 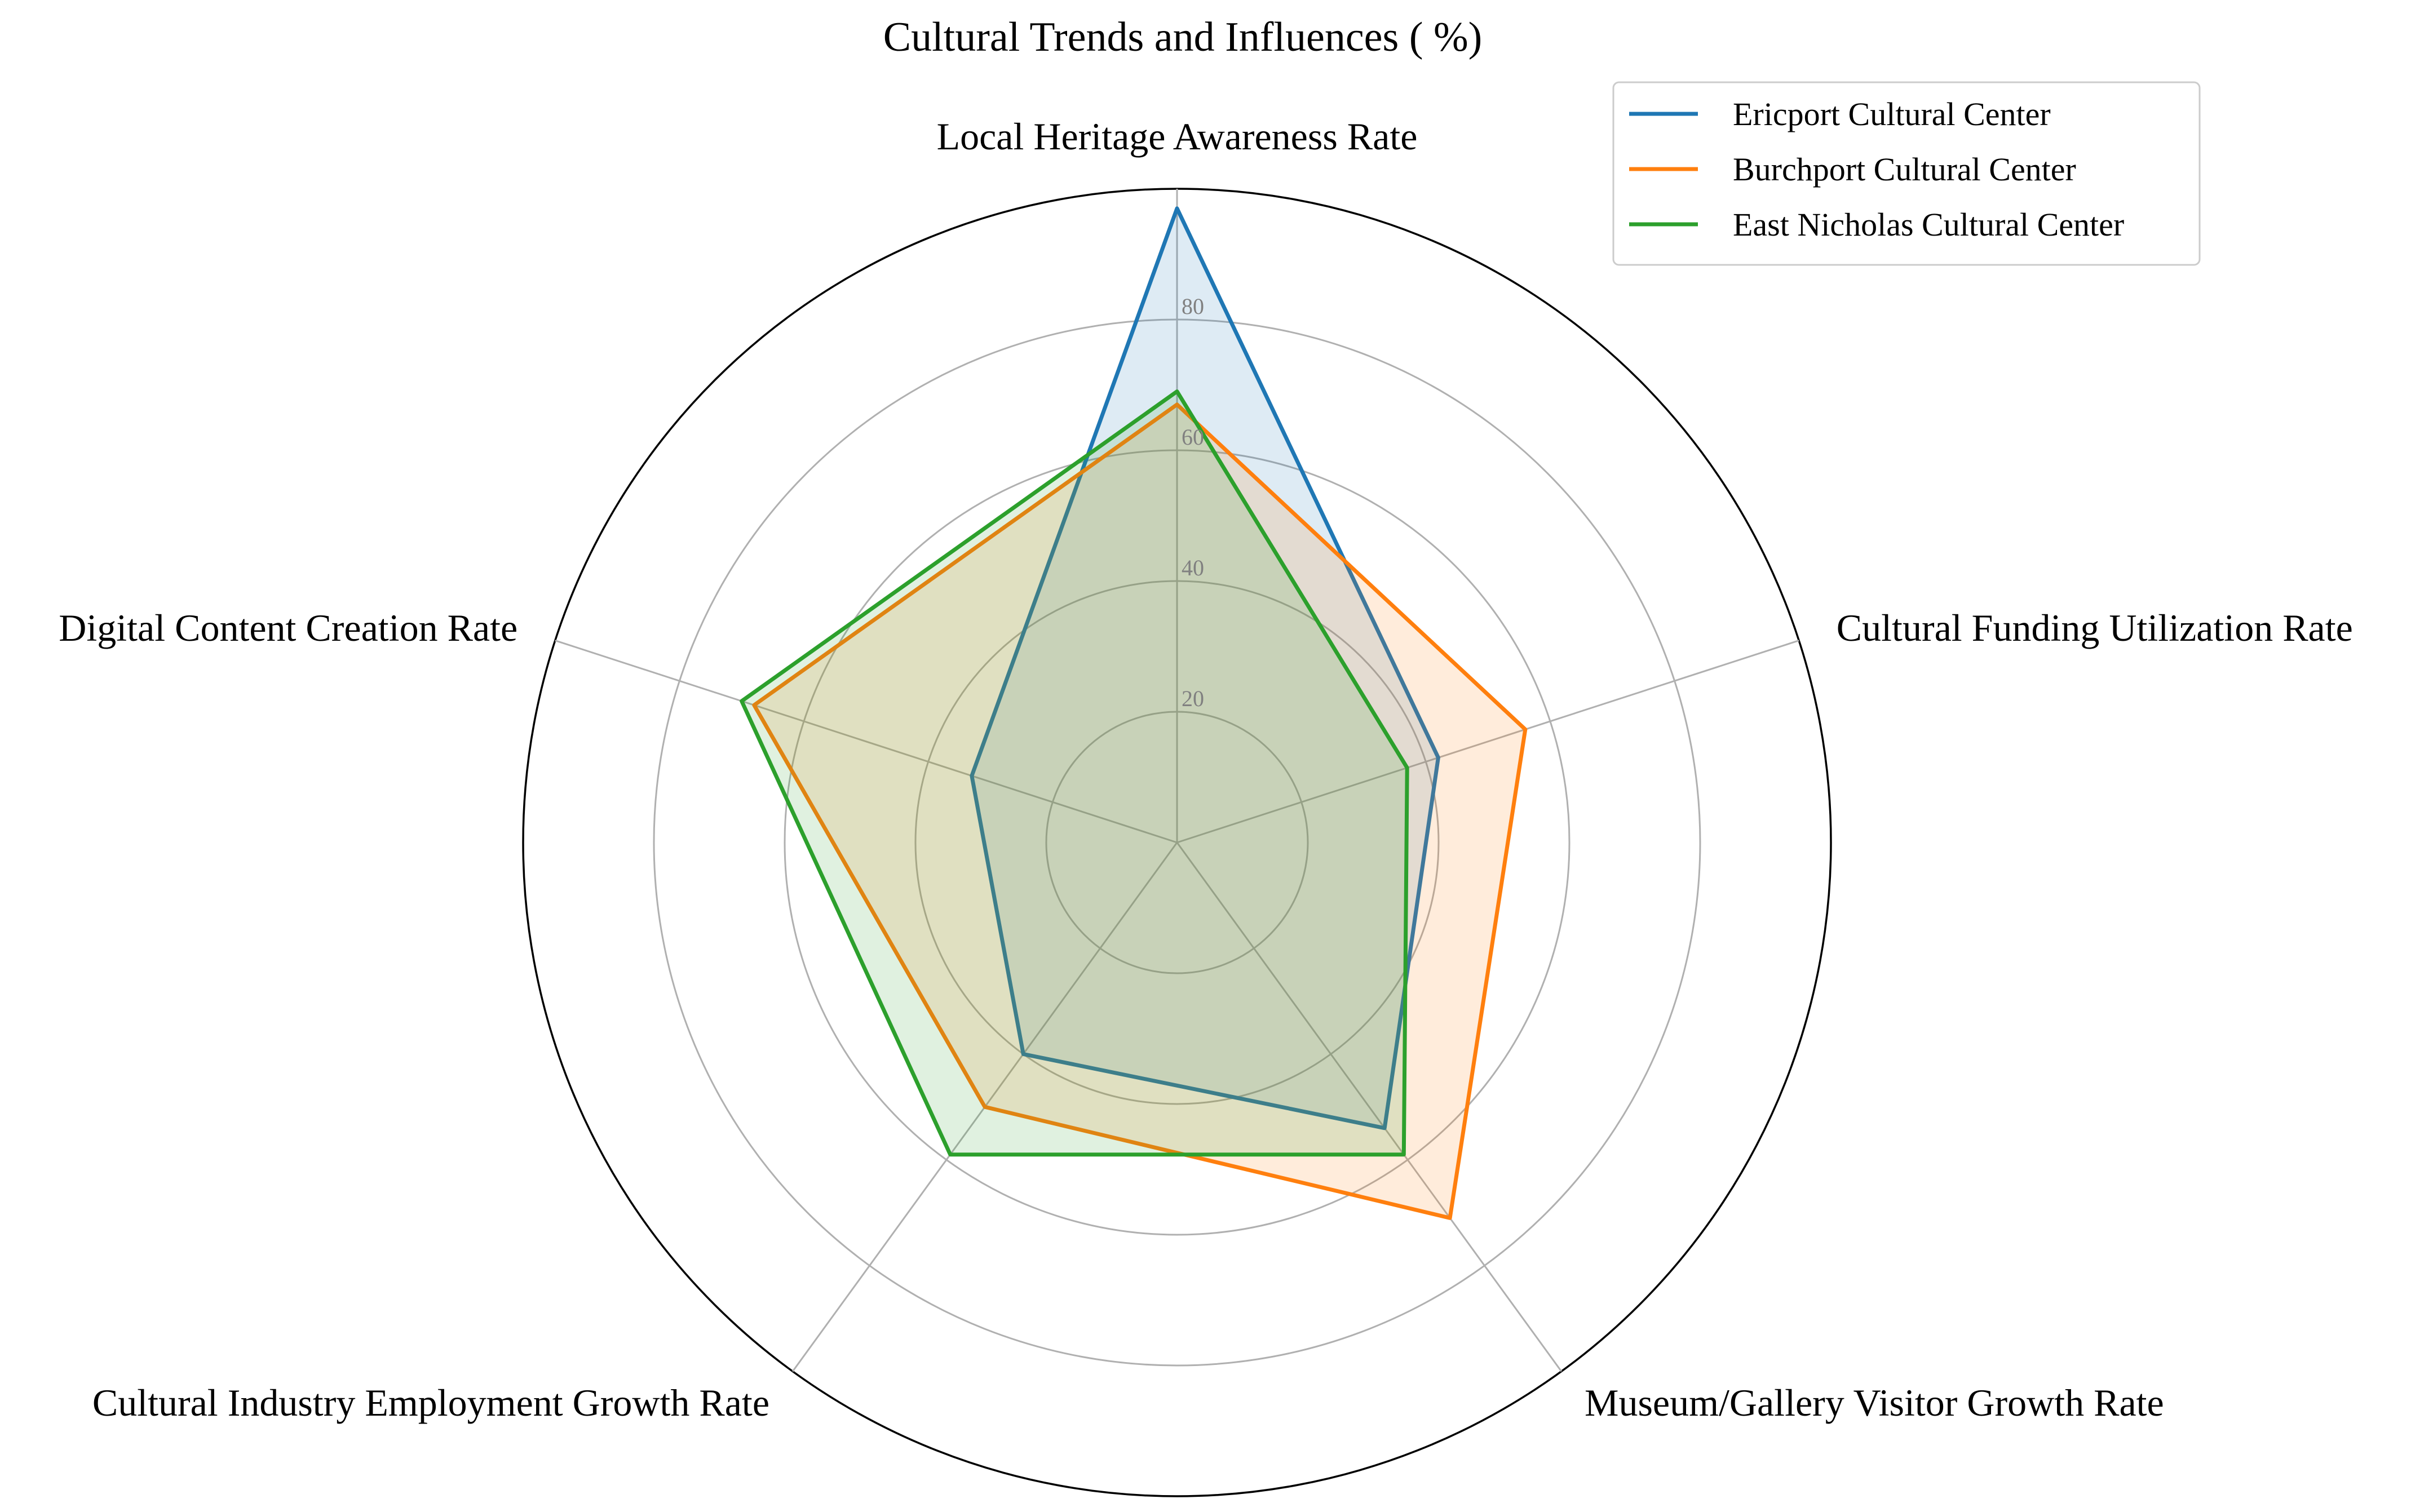 I want to click on legend-label-3: East Nicholas Cultural Center, so click(x=1928, y=225).